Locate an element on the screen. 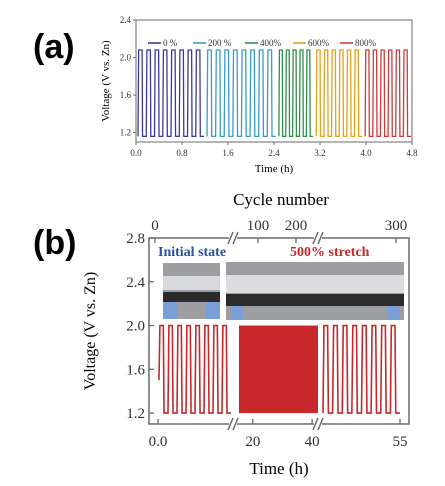  inset-label-stretch: 500% stretch is located at coordinates (330, 252).